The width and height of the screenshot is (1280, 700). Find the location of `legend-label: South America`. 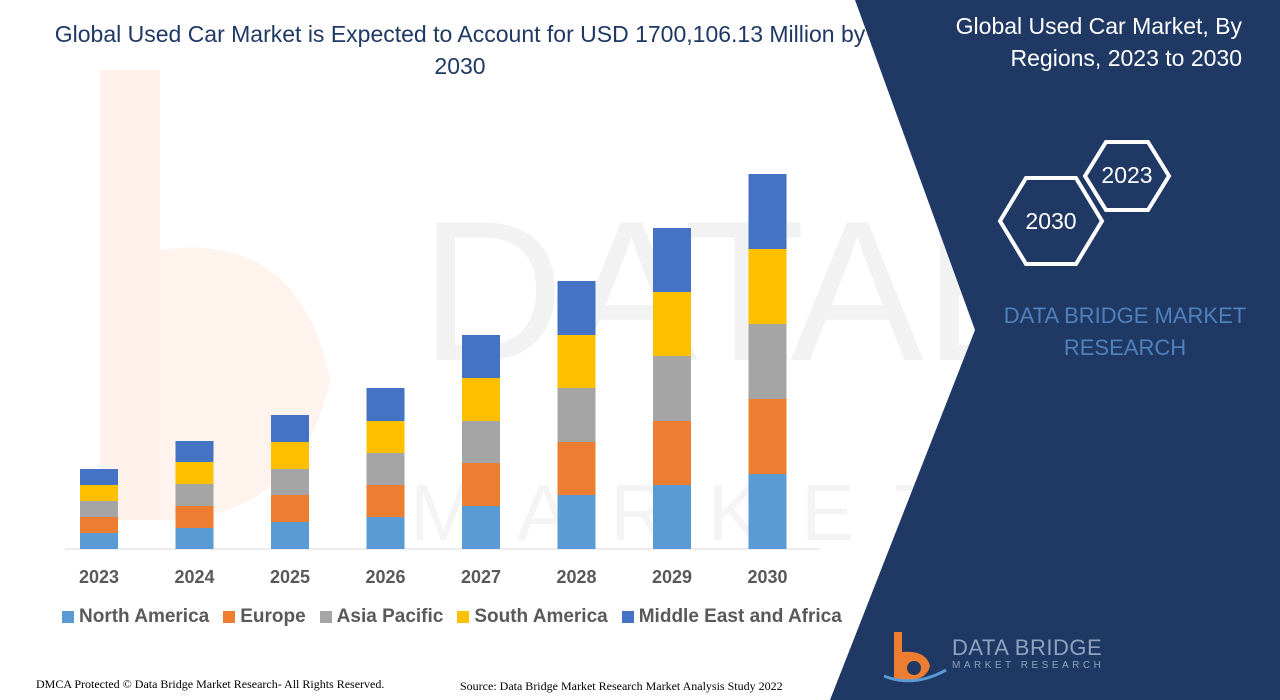

legend-label: South America is located at coordinates (541, 616).